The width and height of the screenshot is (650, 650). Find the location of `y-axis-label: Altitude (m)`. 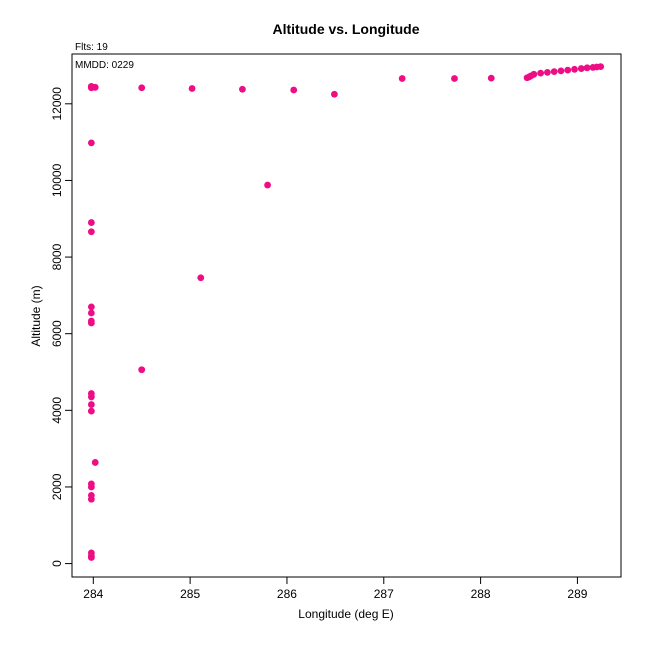

y-axis-label: Altitude (m) is located at coordinates (36, 315).